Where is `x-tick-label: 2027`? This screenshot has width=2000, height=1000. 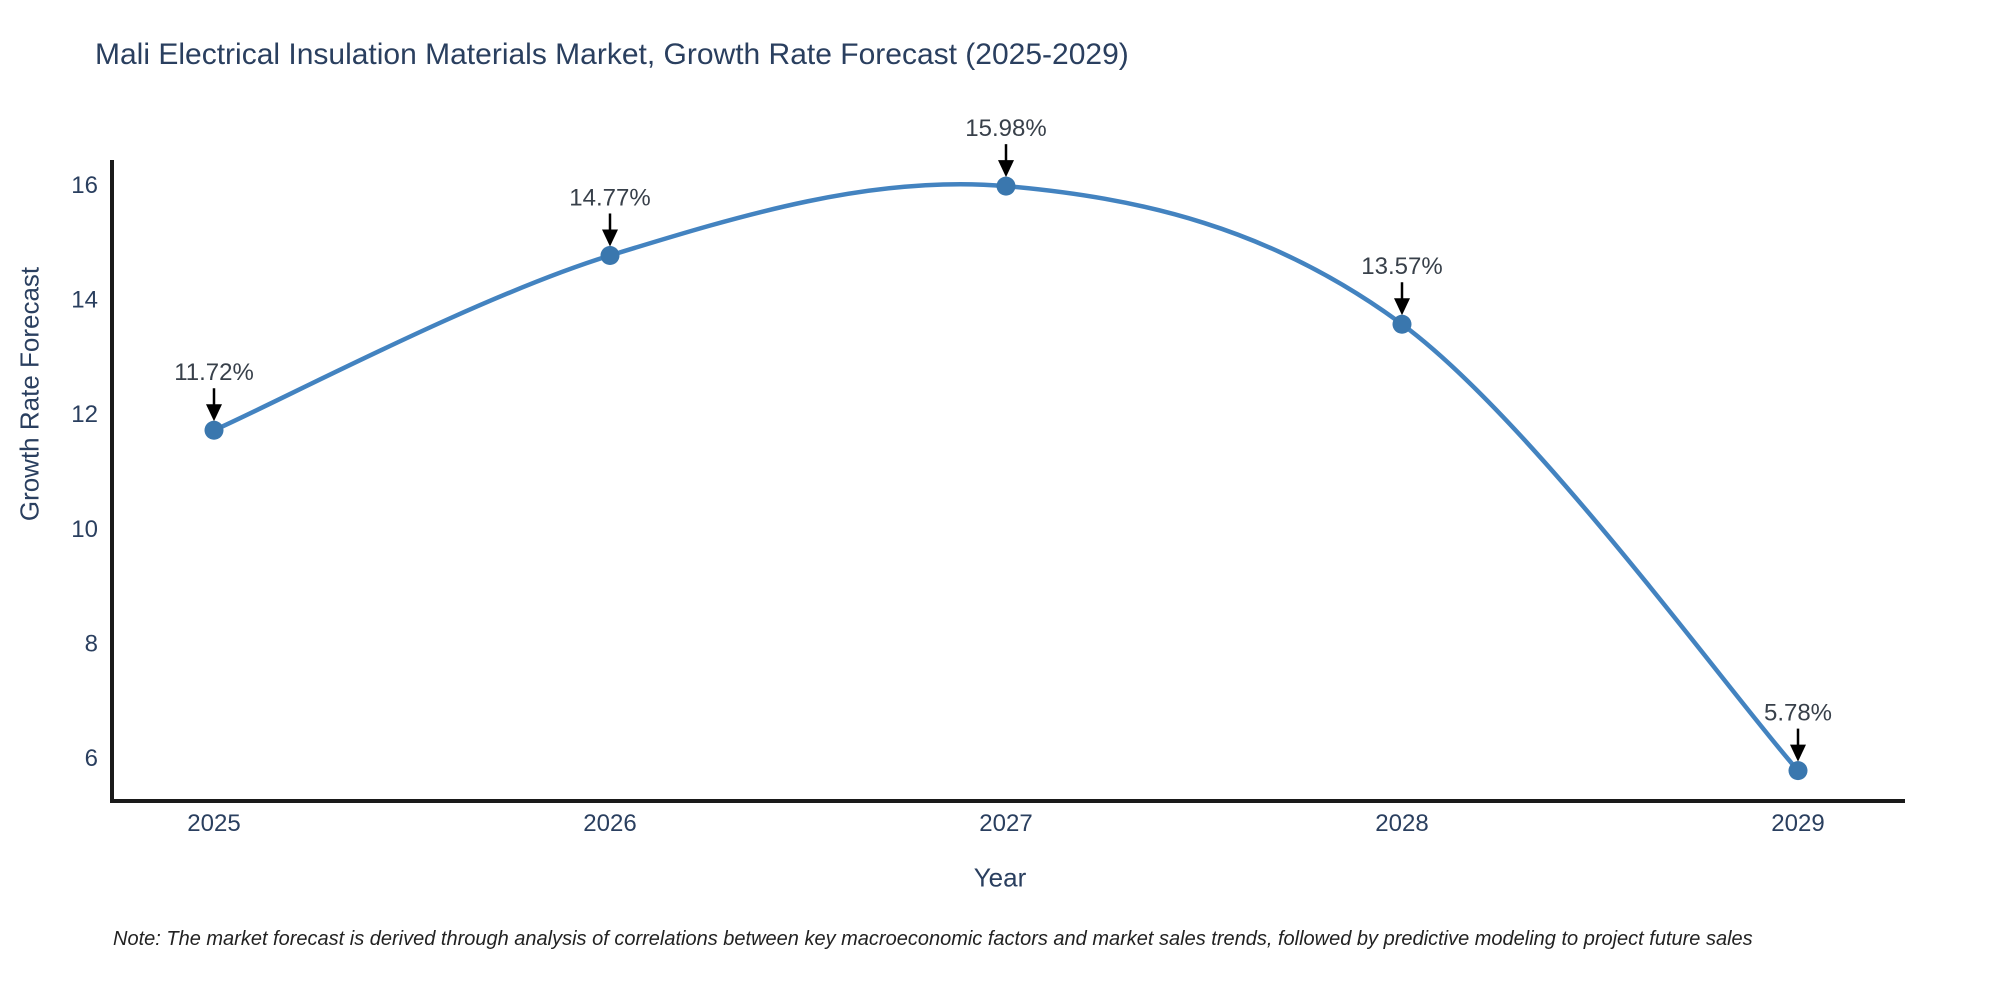 x-tick-label: 2027 is located at coordinates (1005, 823).